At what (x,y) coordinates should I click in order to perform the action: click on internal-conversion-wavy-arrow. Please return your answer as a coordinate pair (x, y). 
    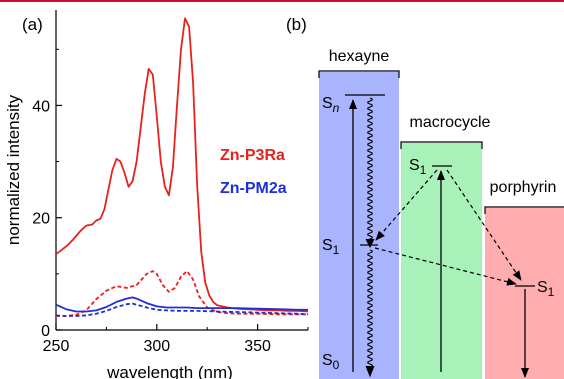
    Looking at the image, I should click on (370, 169).